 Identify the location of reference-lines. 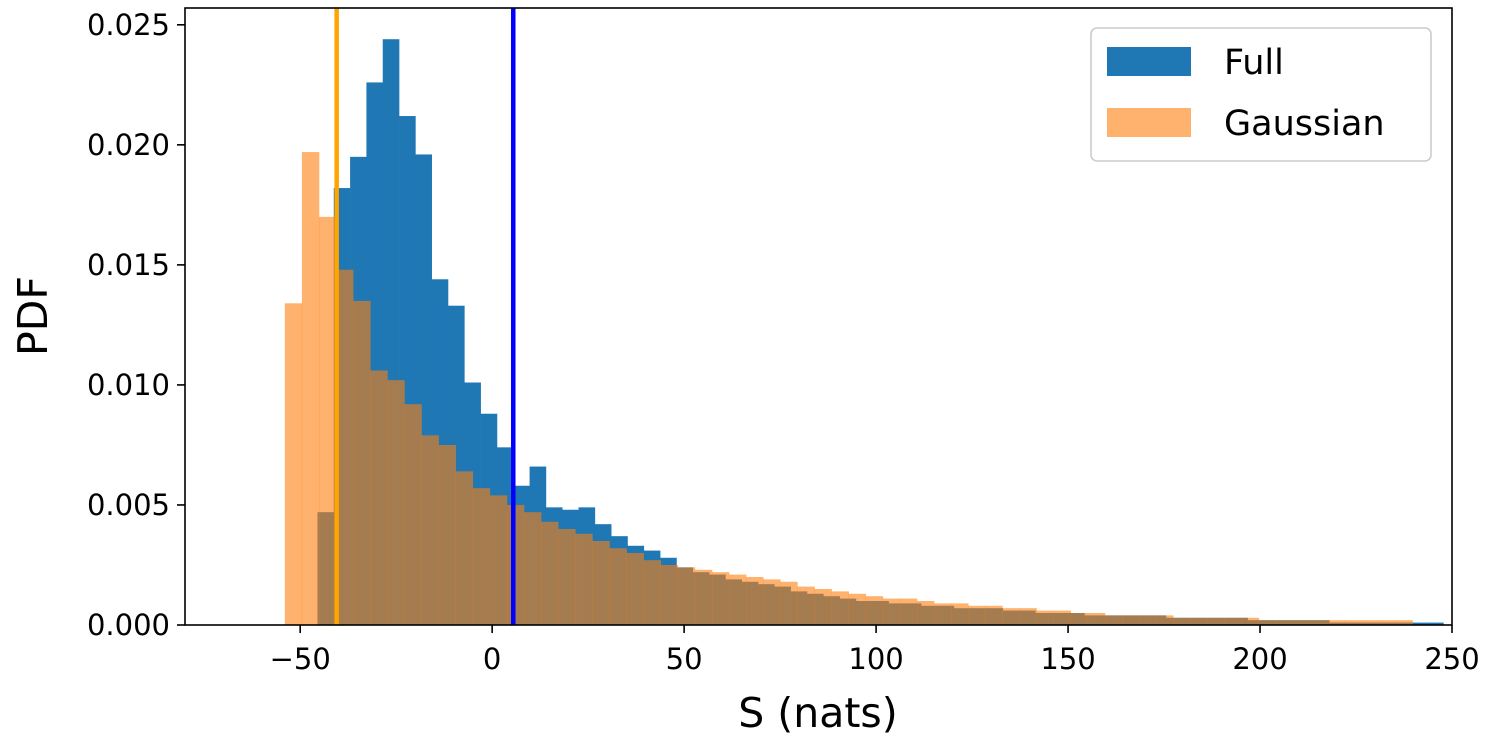
(425, 316).